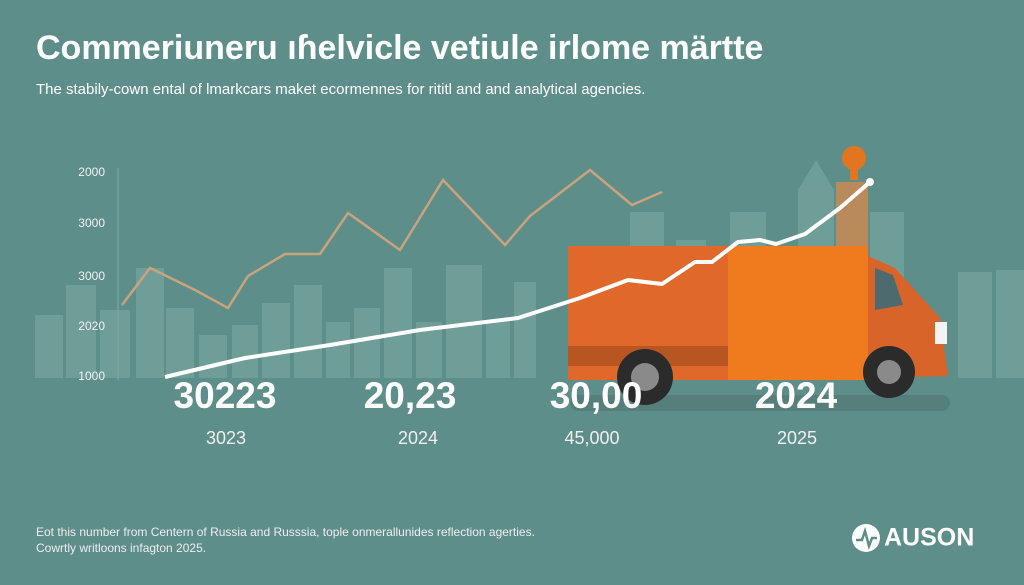 This screenshot has width=1024, height=585. What do you see at coordinates (226, 438) in the screenshot?
I see `figure-label: 3023` at bounding box center [226, 438].